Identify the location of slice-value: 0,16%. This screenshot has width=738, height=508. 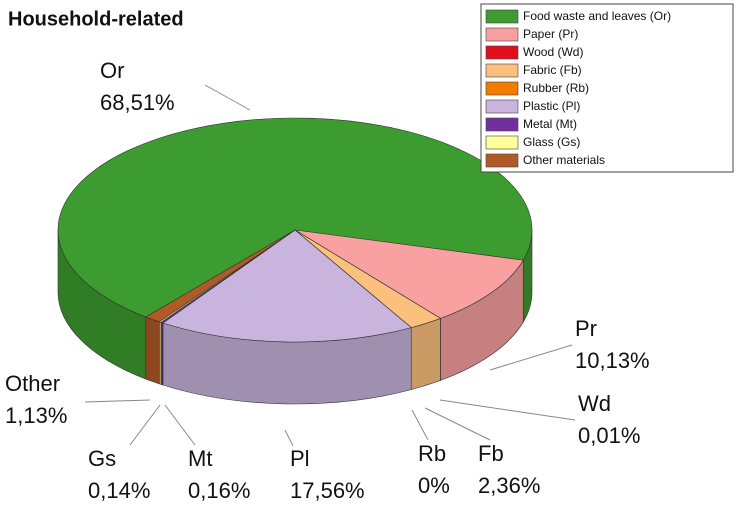
(219, 490).